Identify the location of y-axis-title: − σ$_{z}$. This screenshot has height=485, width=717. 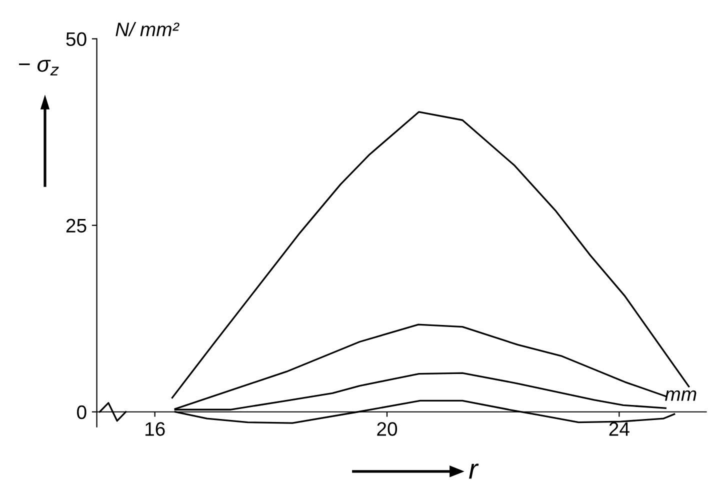
(38, 68).